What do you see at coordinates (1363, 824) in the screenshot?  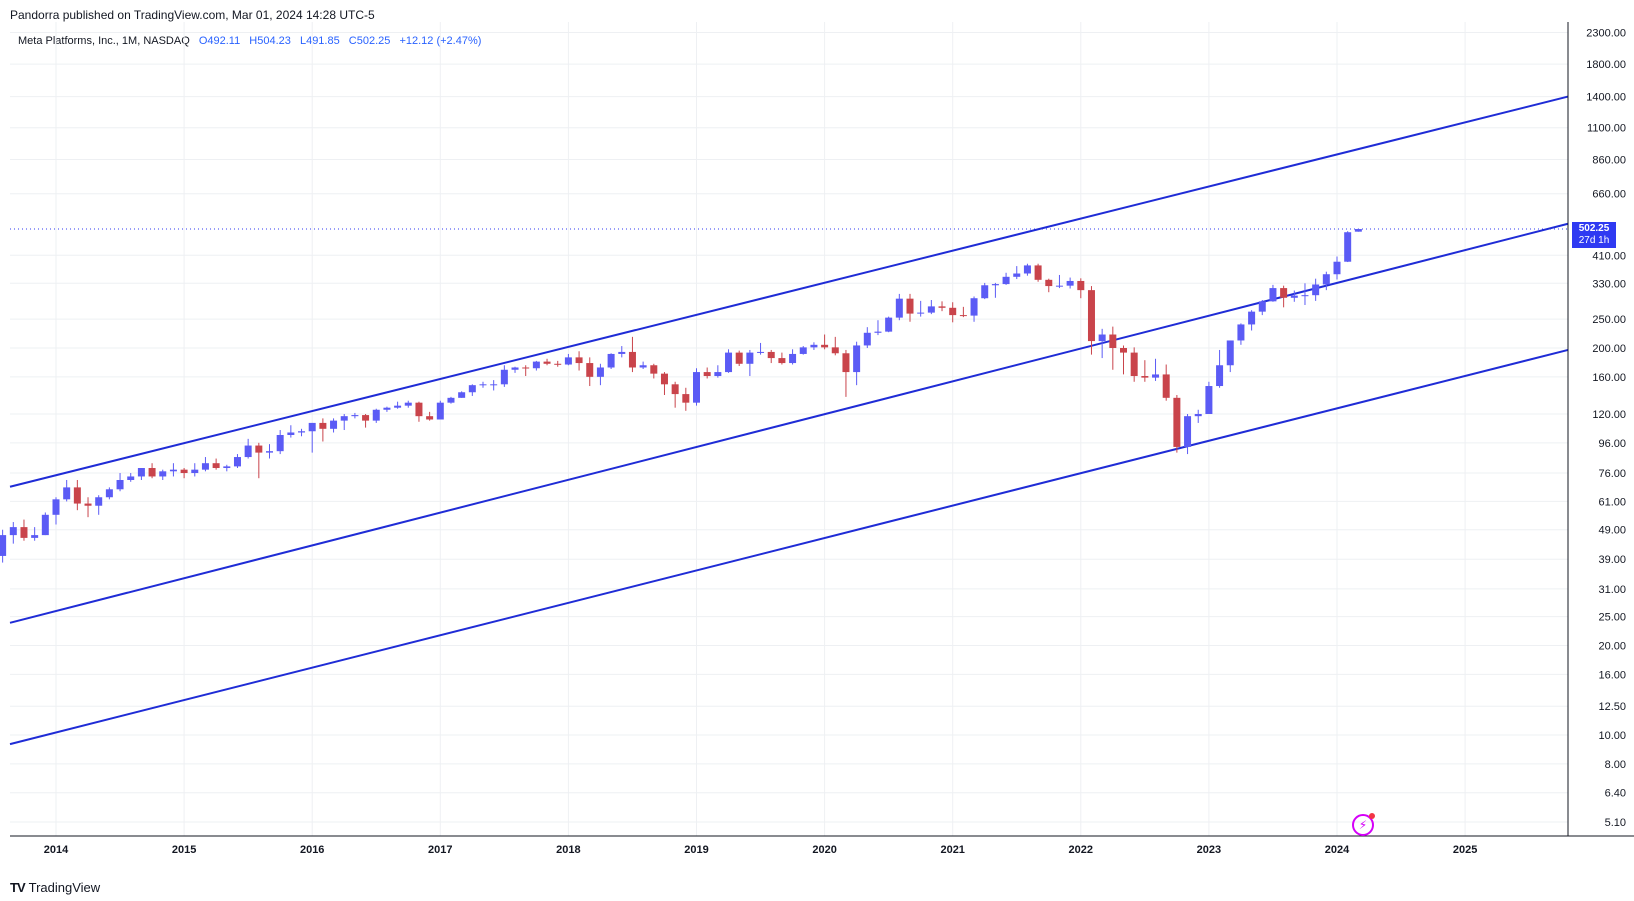 I see `lightning-icon: ⚡` at bounding box center [1363, 824].